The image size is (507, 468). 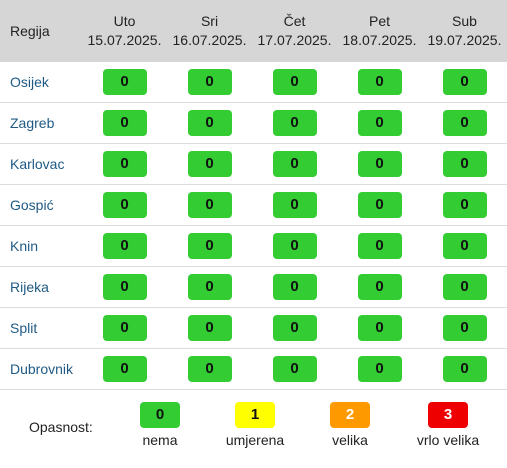 I want to click on table-row: Gospić 0 0 0 0 0, so click(x=253, y=205).